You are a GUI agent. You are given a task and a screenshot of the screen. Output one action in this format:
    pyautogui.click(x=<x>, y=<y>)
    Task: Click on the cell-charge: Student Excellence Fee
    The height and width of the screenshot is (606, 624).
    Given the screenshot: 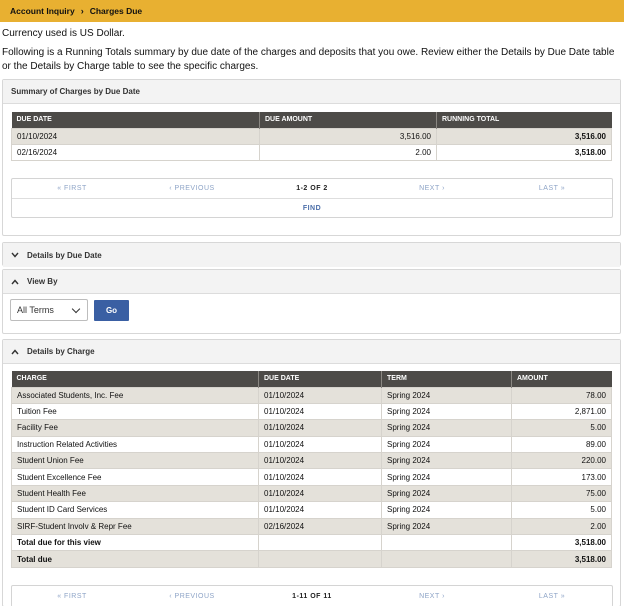 What is the action you would take?
    pyautogui.click(x=135, y=477)
    